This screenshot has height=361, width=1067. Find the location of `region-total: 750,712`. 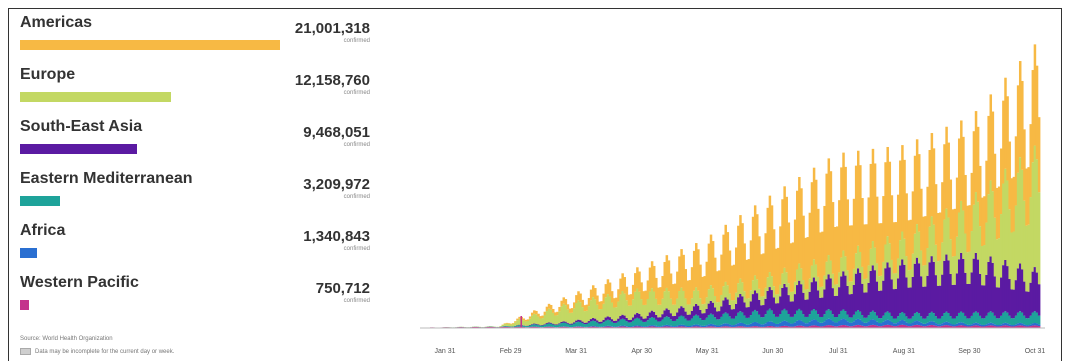

region-total: 750,712 is located at coordinates (343, 288).